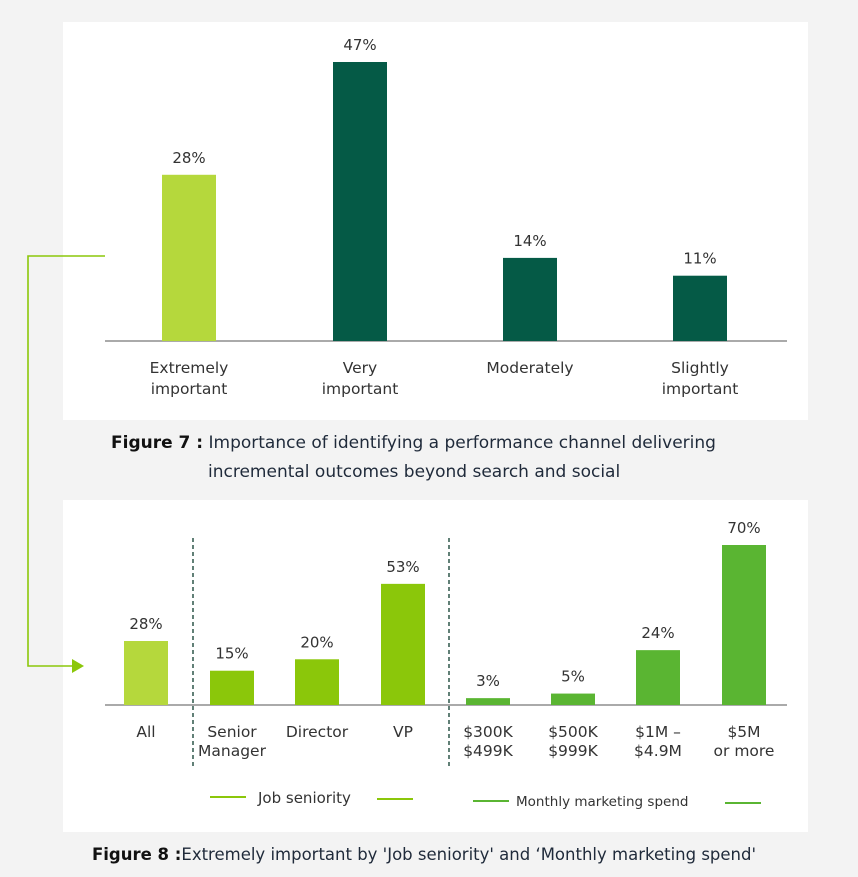 This screenshot has height=877, width=858. What do you see at coordinates (317, 732) in the screenshot?
I see `figure8-category-label: Director` at bounding box center [317, 732].